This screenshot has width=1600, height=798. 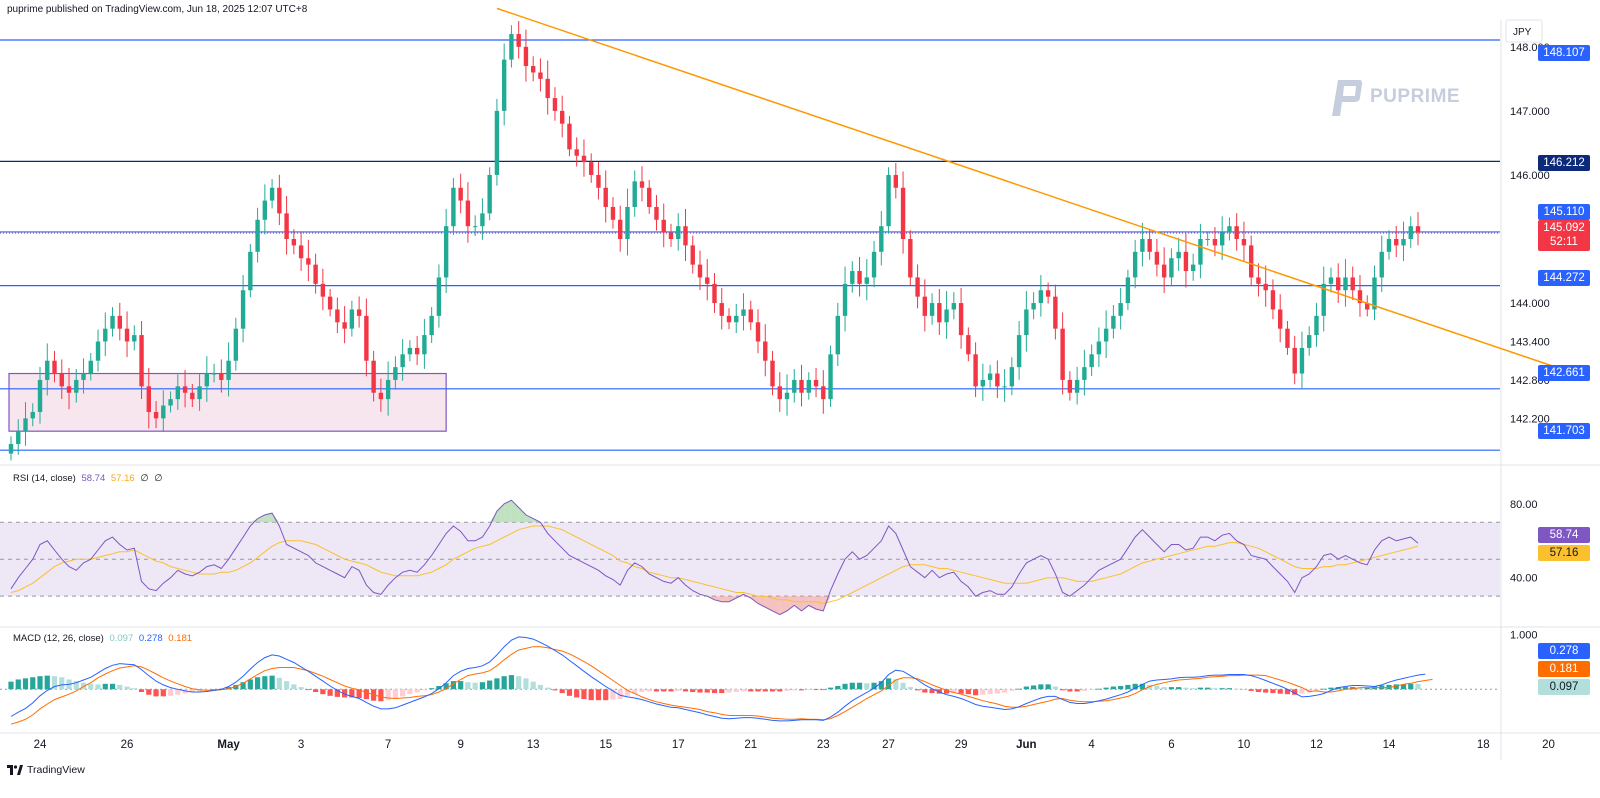 What do you see at coordinates (605, 745) in the screenshot?
I see `time-tick-label: 15` at bounding box center [605, 745].